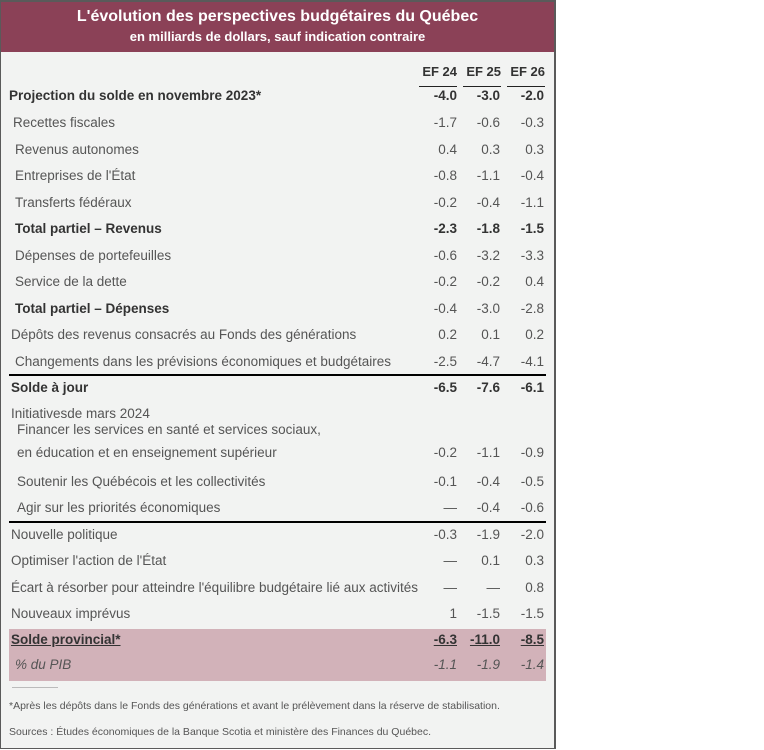 This screenshot has height=750, width=764. Describe the element at coordinates (453, 613) in the screenshot. I see `row-value: 1` at that location.